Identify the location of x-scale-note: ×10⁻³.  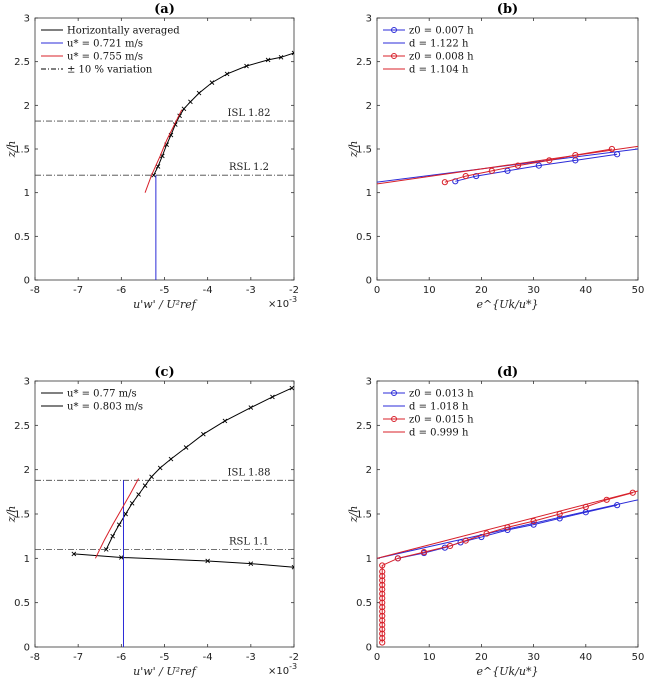
(282, 669).